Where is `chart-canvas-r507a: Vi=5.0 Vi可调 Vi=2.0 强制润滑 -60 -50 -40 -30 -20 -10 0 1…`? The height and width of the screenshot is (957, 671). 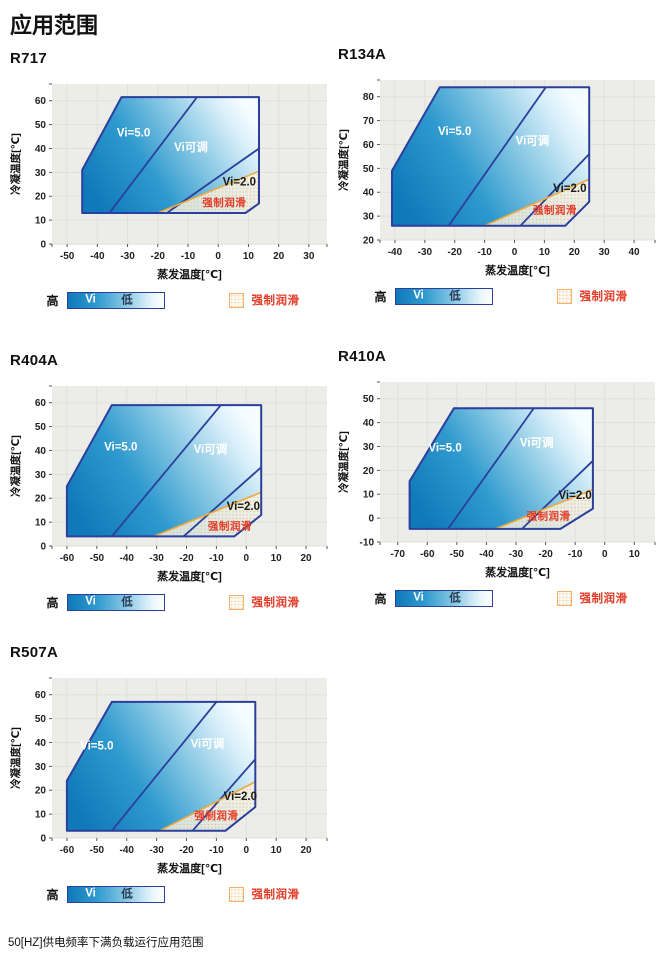
chart-canvas-r507a: Vi=5.0 Vi可调 Vi=2.0 强制润滑 -60 -50 -40 -30 -20 -10 0 1… is located at coordinates (168, 776).